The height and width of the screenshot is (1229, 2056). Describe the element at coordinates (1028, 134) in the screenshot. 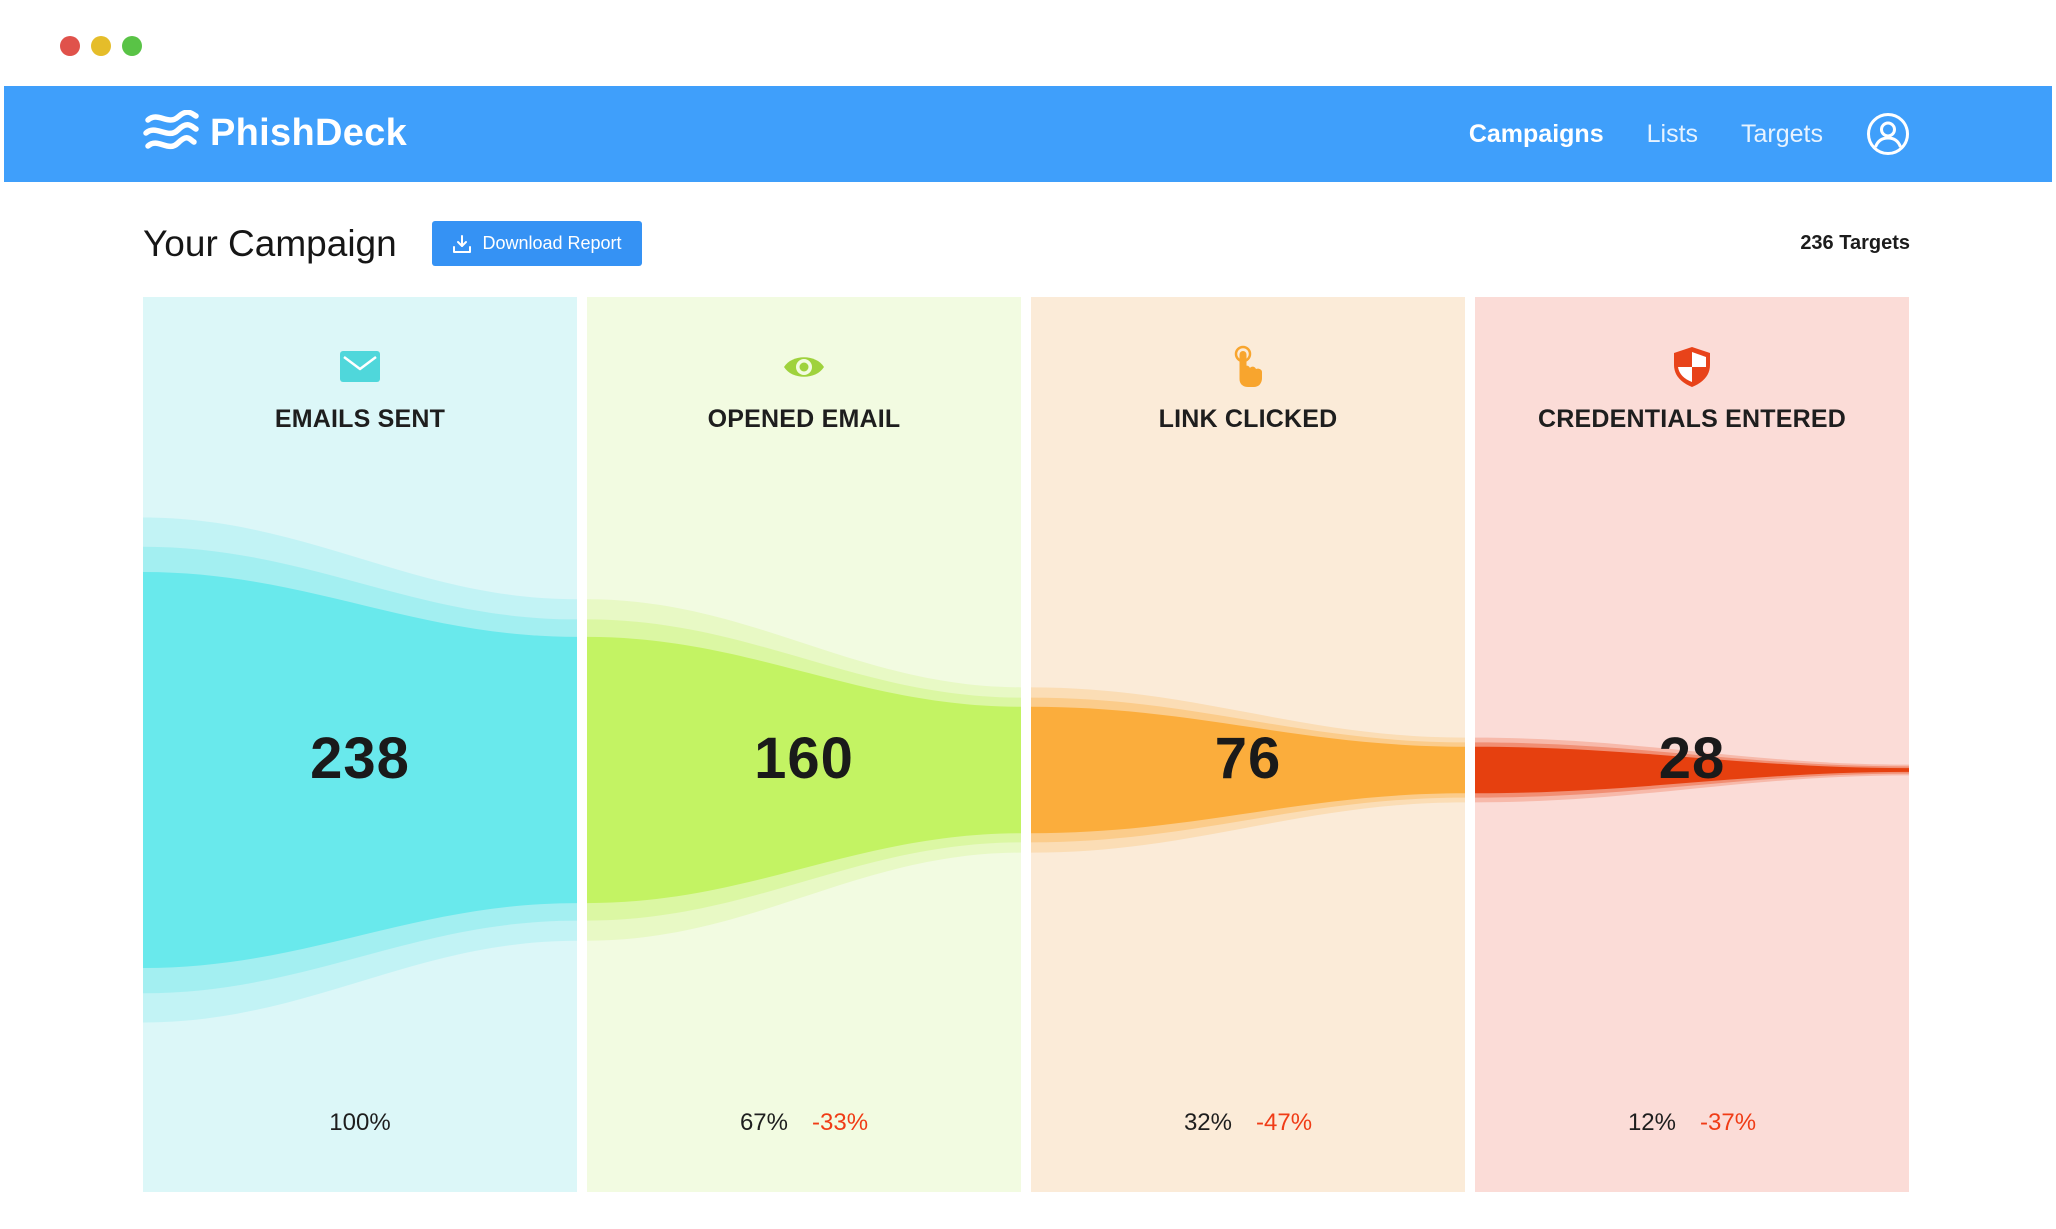

I see `top-navbar: PhishDeck Campaigns Lists Targets` at that location.